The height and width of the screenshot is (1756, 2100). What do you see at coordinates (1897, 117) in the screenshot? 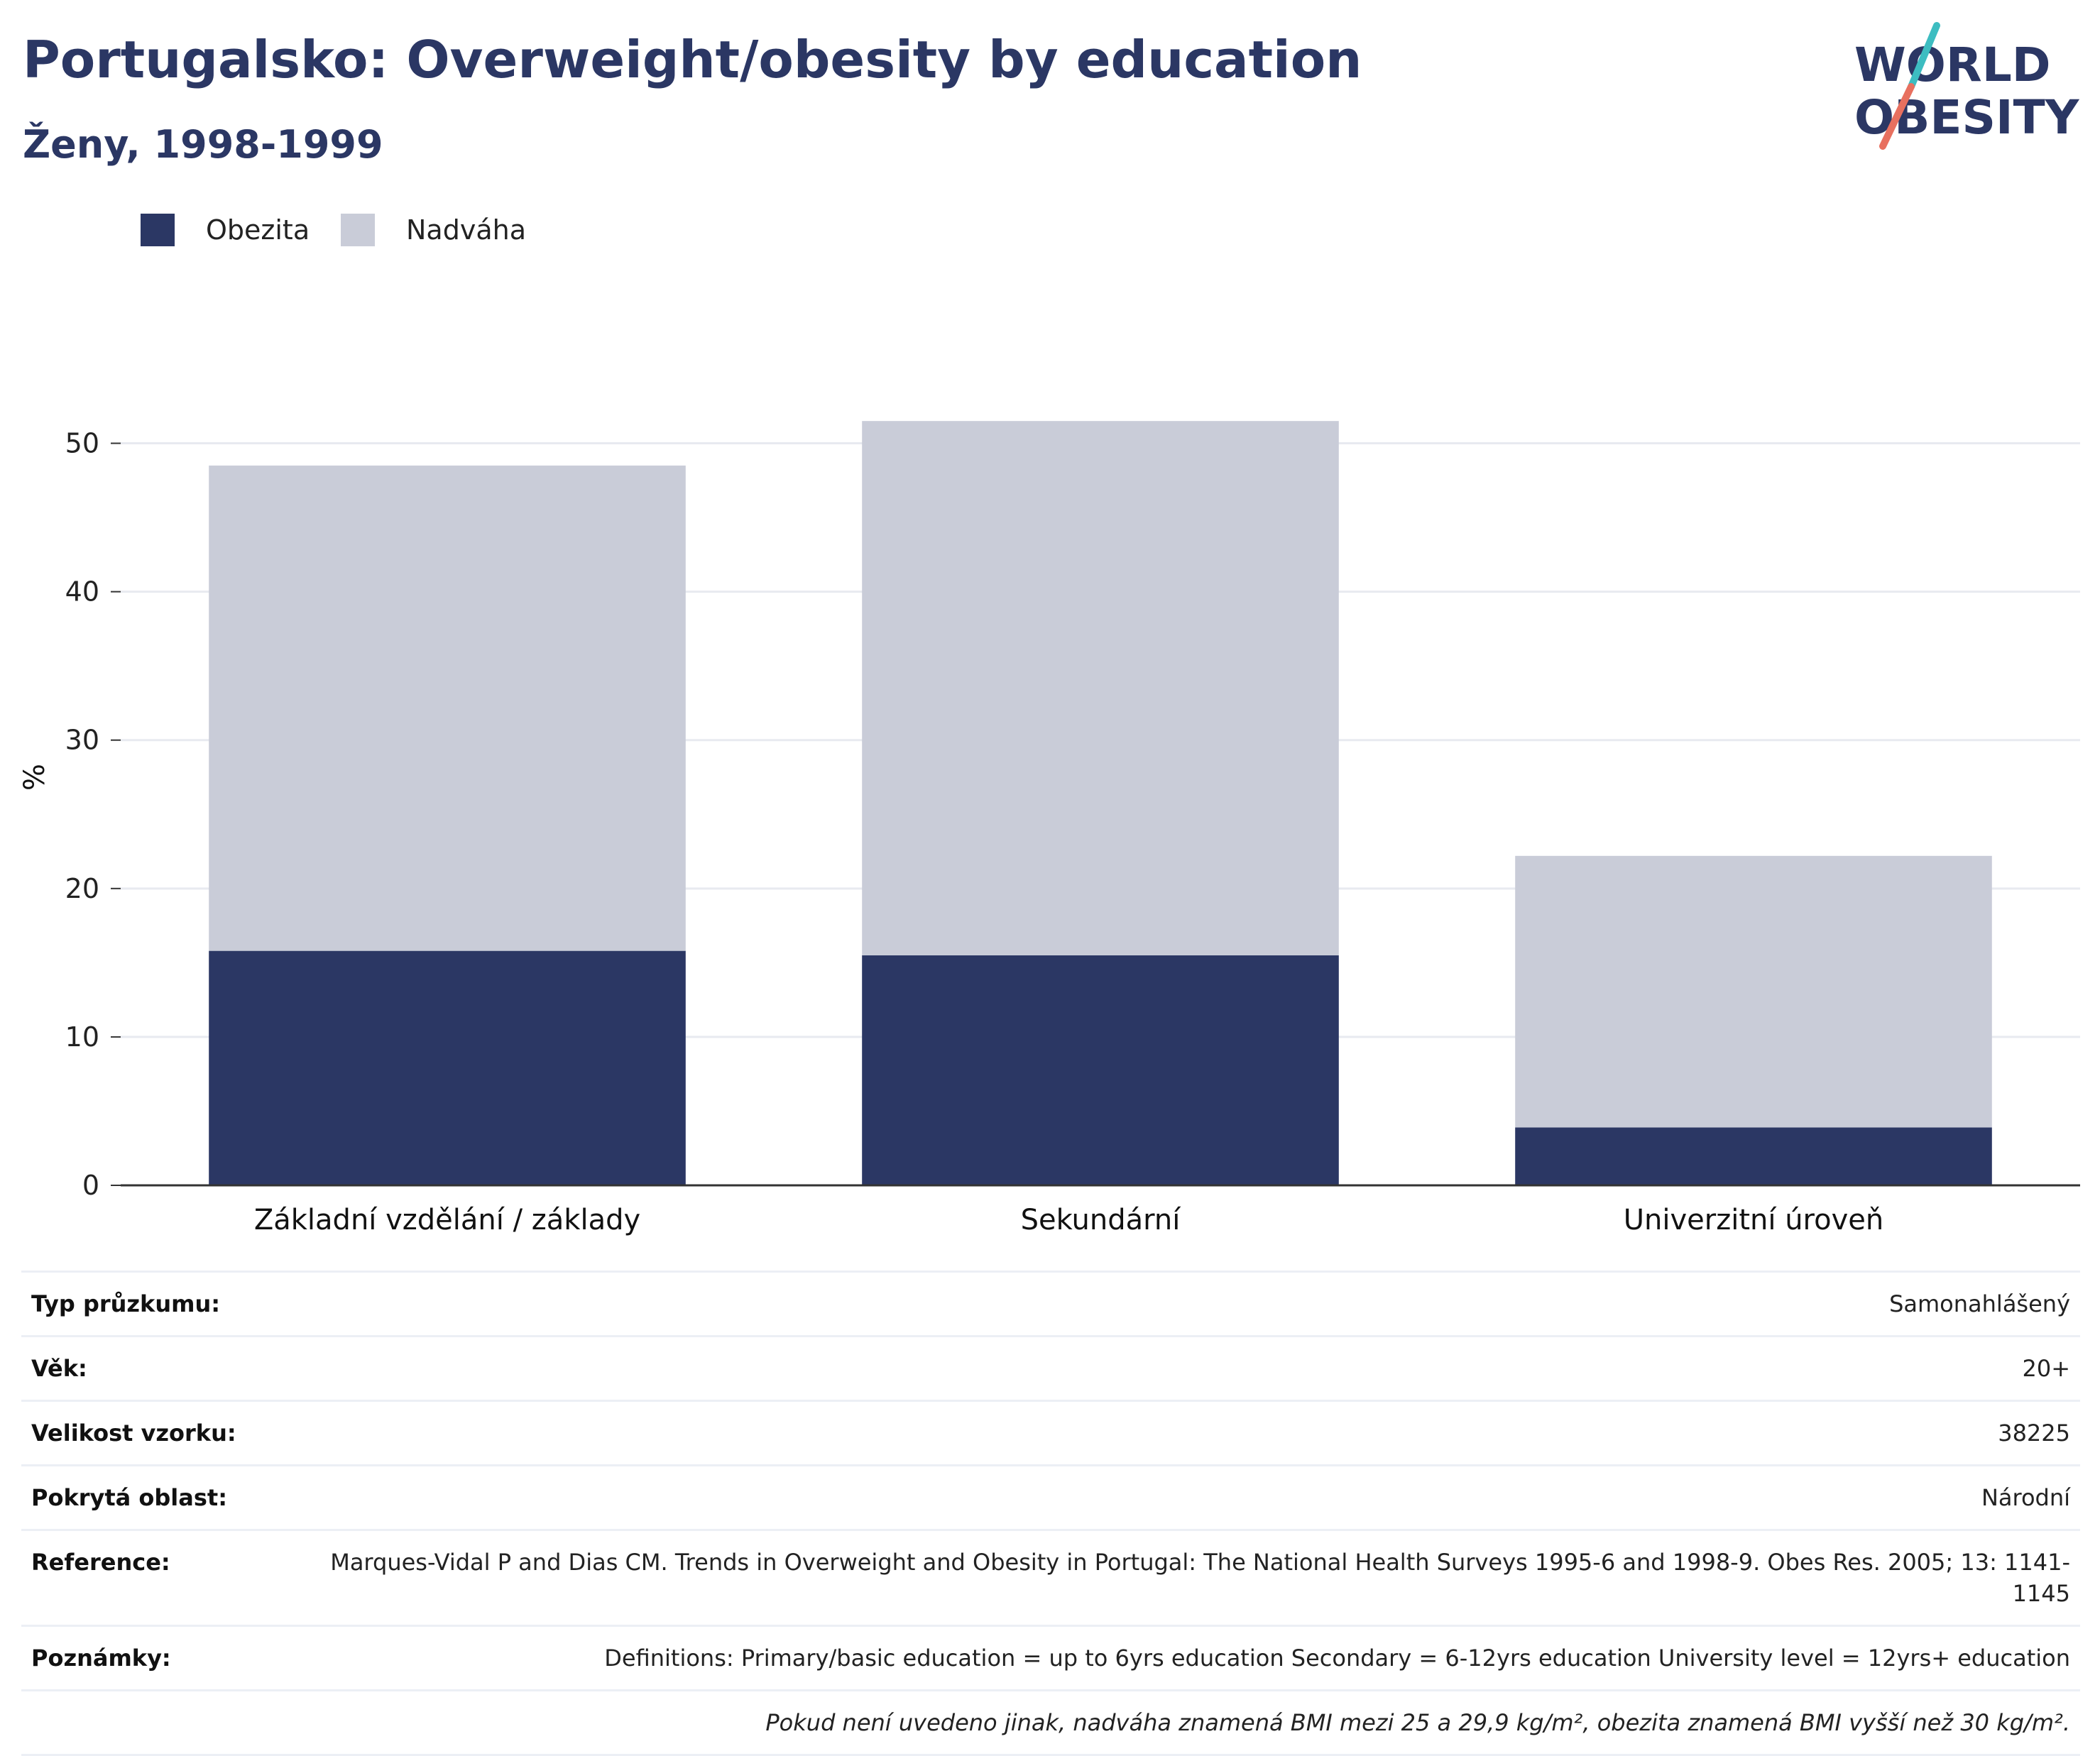
I see `logo-slash-coral` at bounding box center [1897, 117].